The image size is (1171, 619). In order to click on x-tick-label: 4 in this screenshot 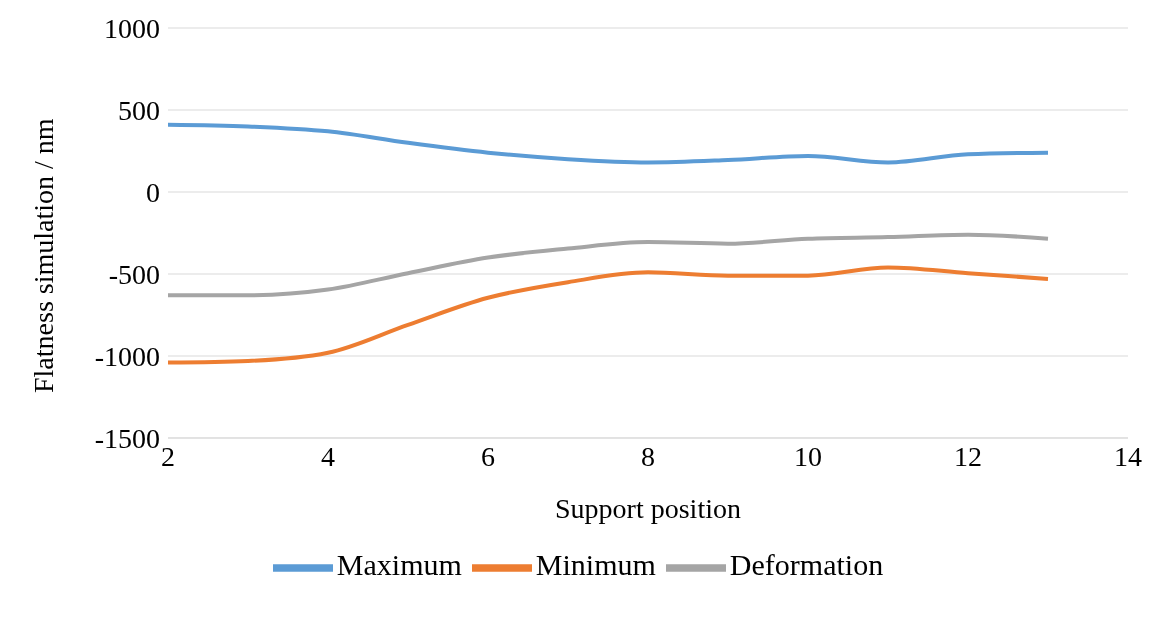, I will do `click(328, 456)`.